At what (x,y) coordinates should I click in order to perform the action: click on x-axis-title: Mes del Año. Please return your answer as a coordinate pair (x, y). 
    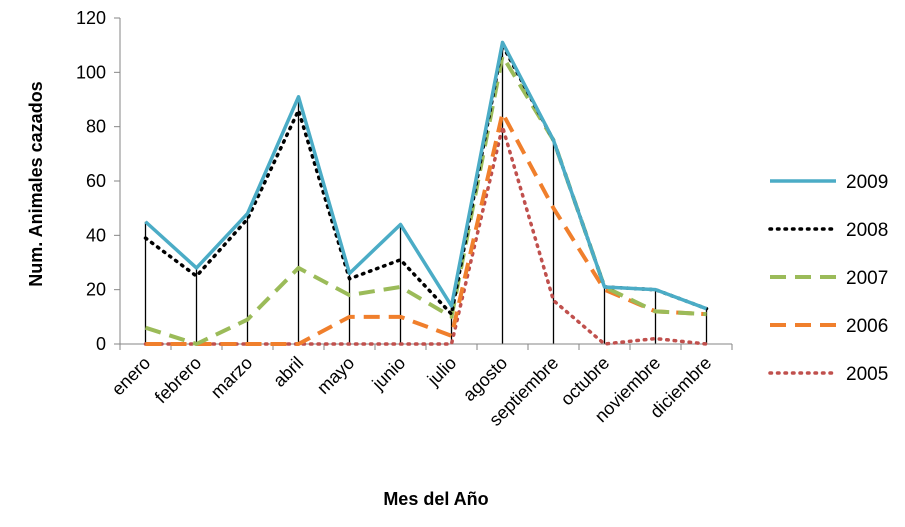
    Looking at the image, I should click on (435, 499).